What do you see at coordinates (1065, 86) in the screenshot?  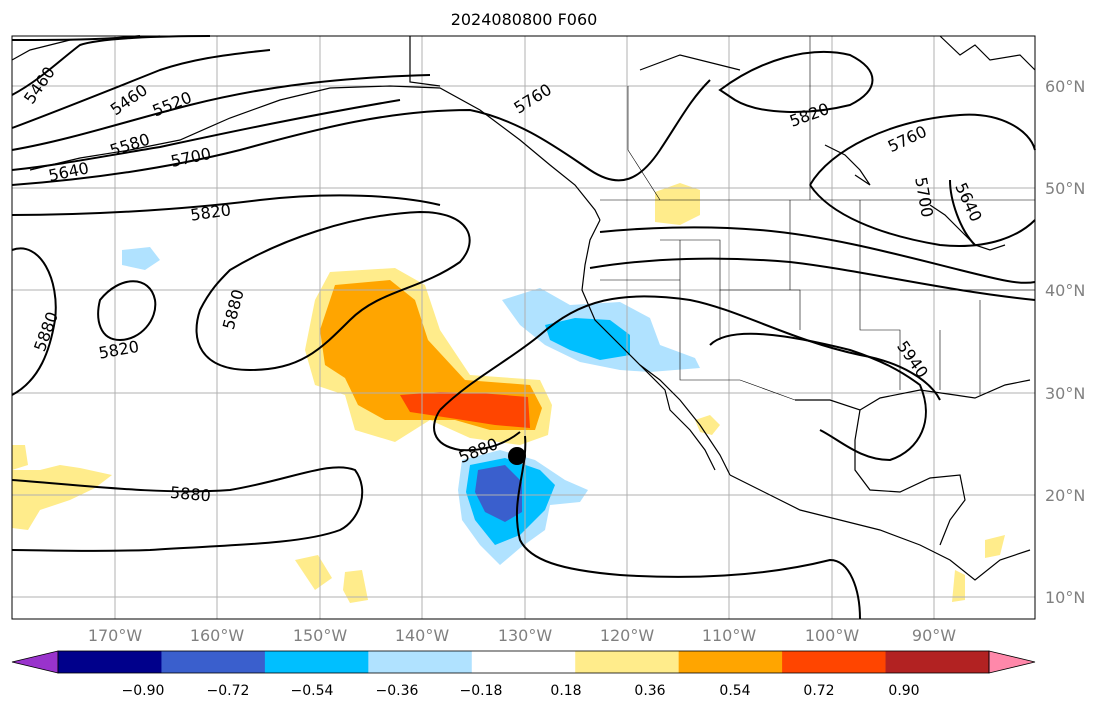 I see `lat-label: 60°N` at bounding box center [1065, 86].